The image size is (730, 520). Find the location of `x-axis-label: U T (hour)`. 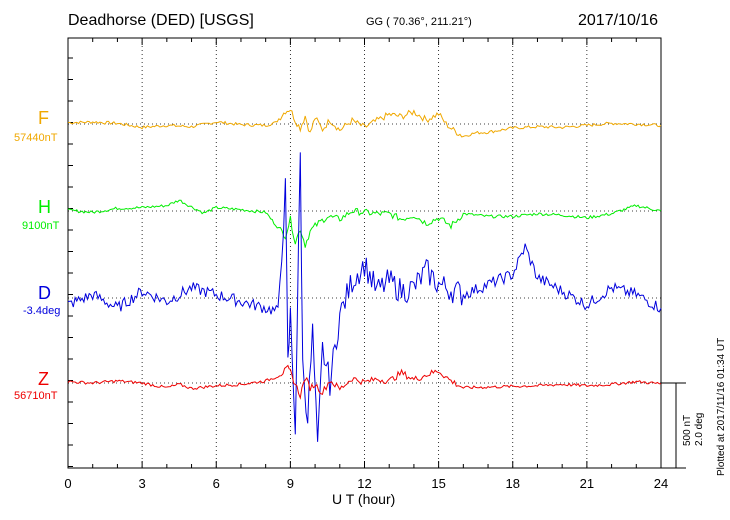

x-axis-label: U T (hour) is located at coordinates (364, 499).